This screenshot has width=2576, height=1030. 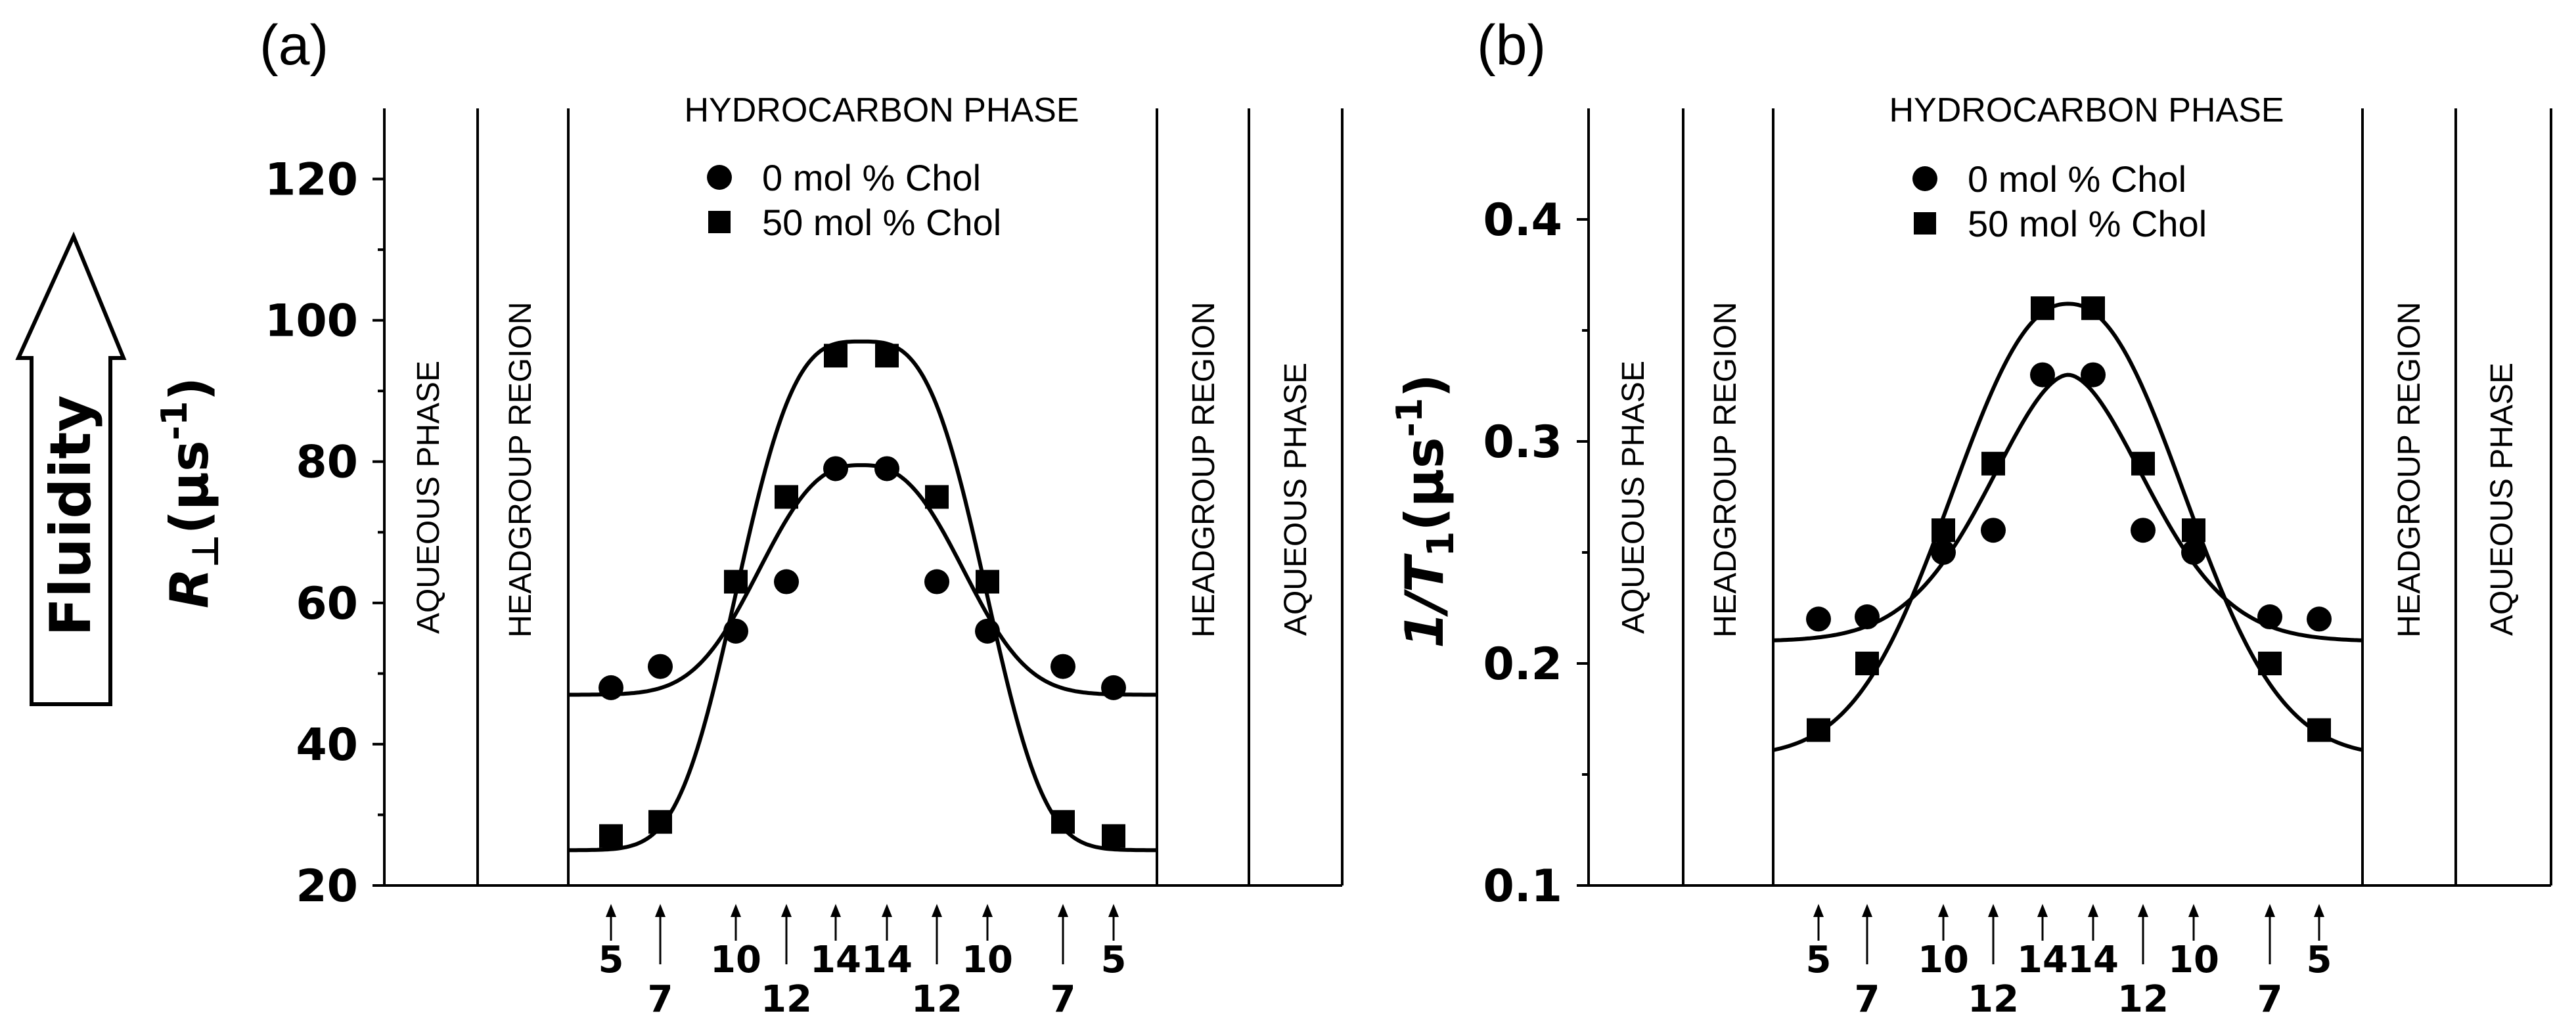 I want to click on panel-label-a: (a), so click(x=294, y=45).